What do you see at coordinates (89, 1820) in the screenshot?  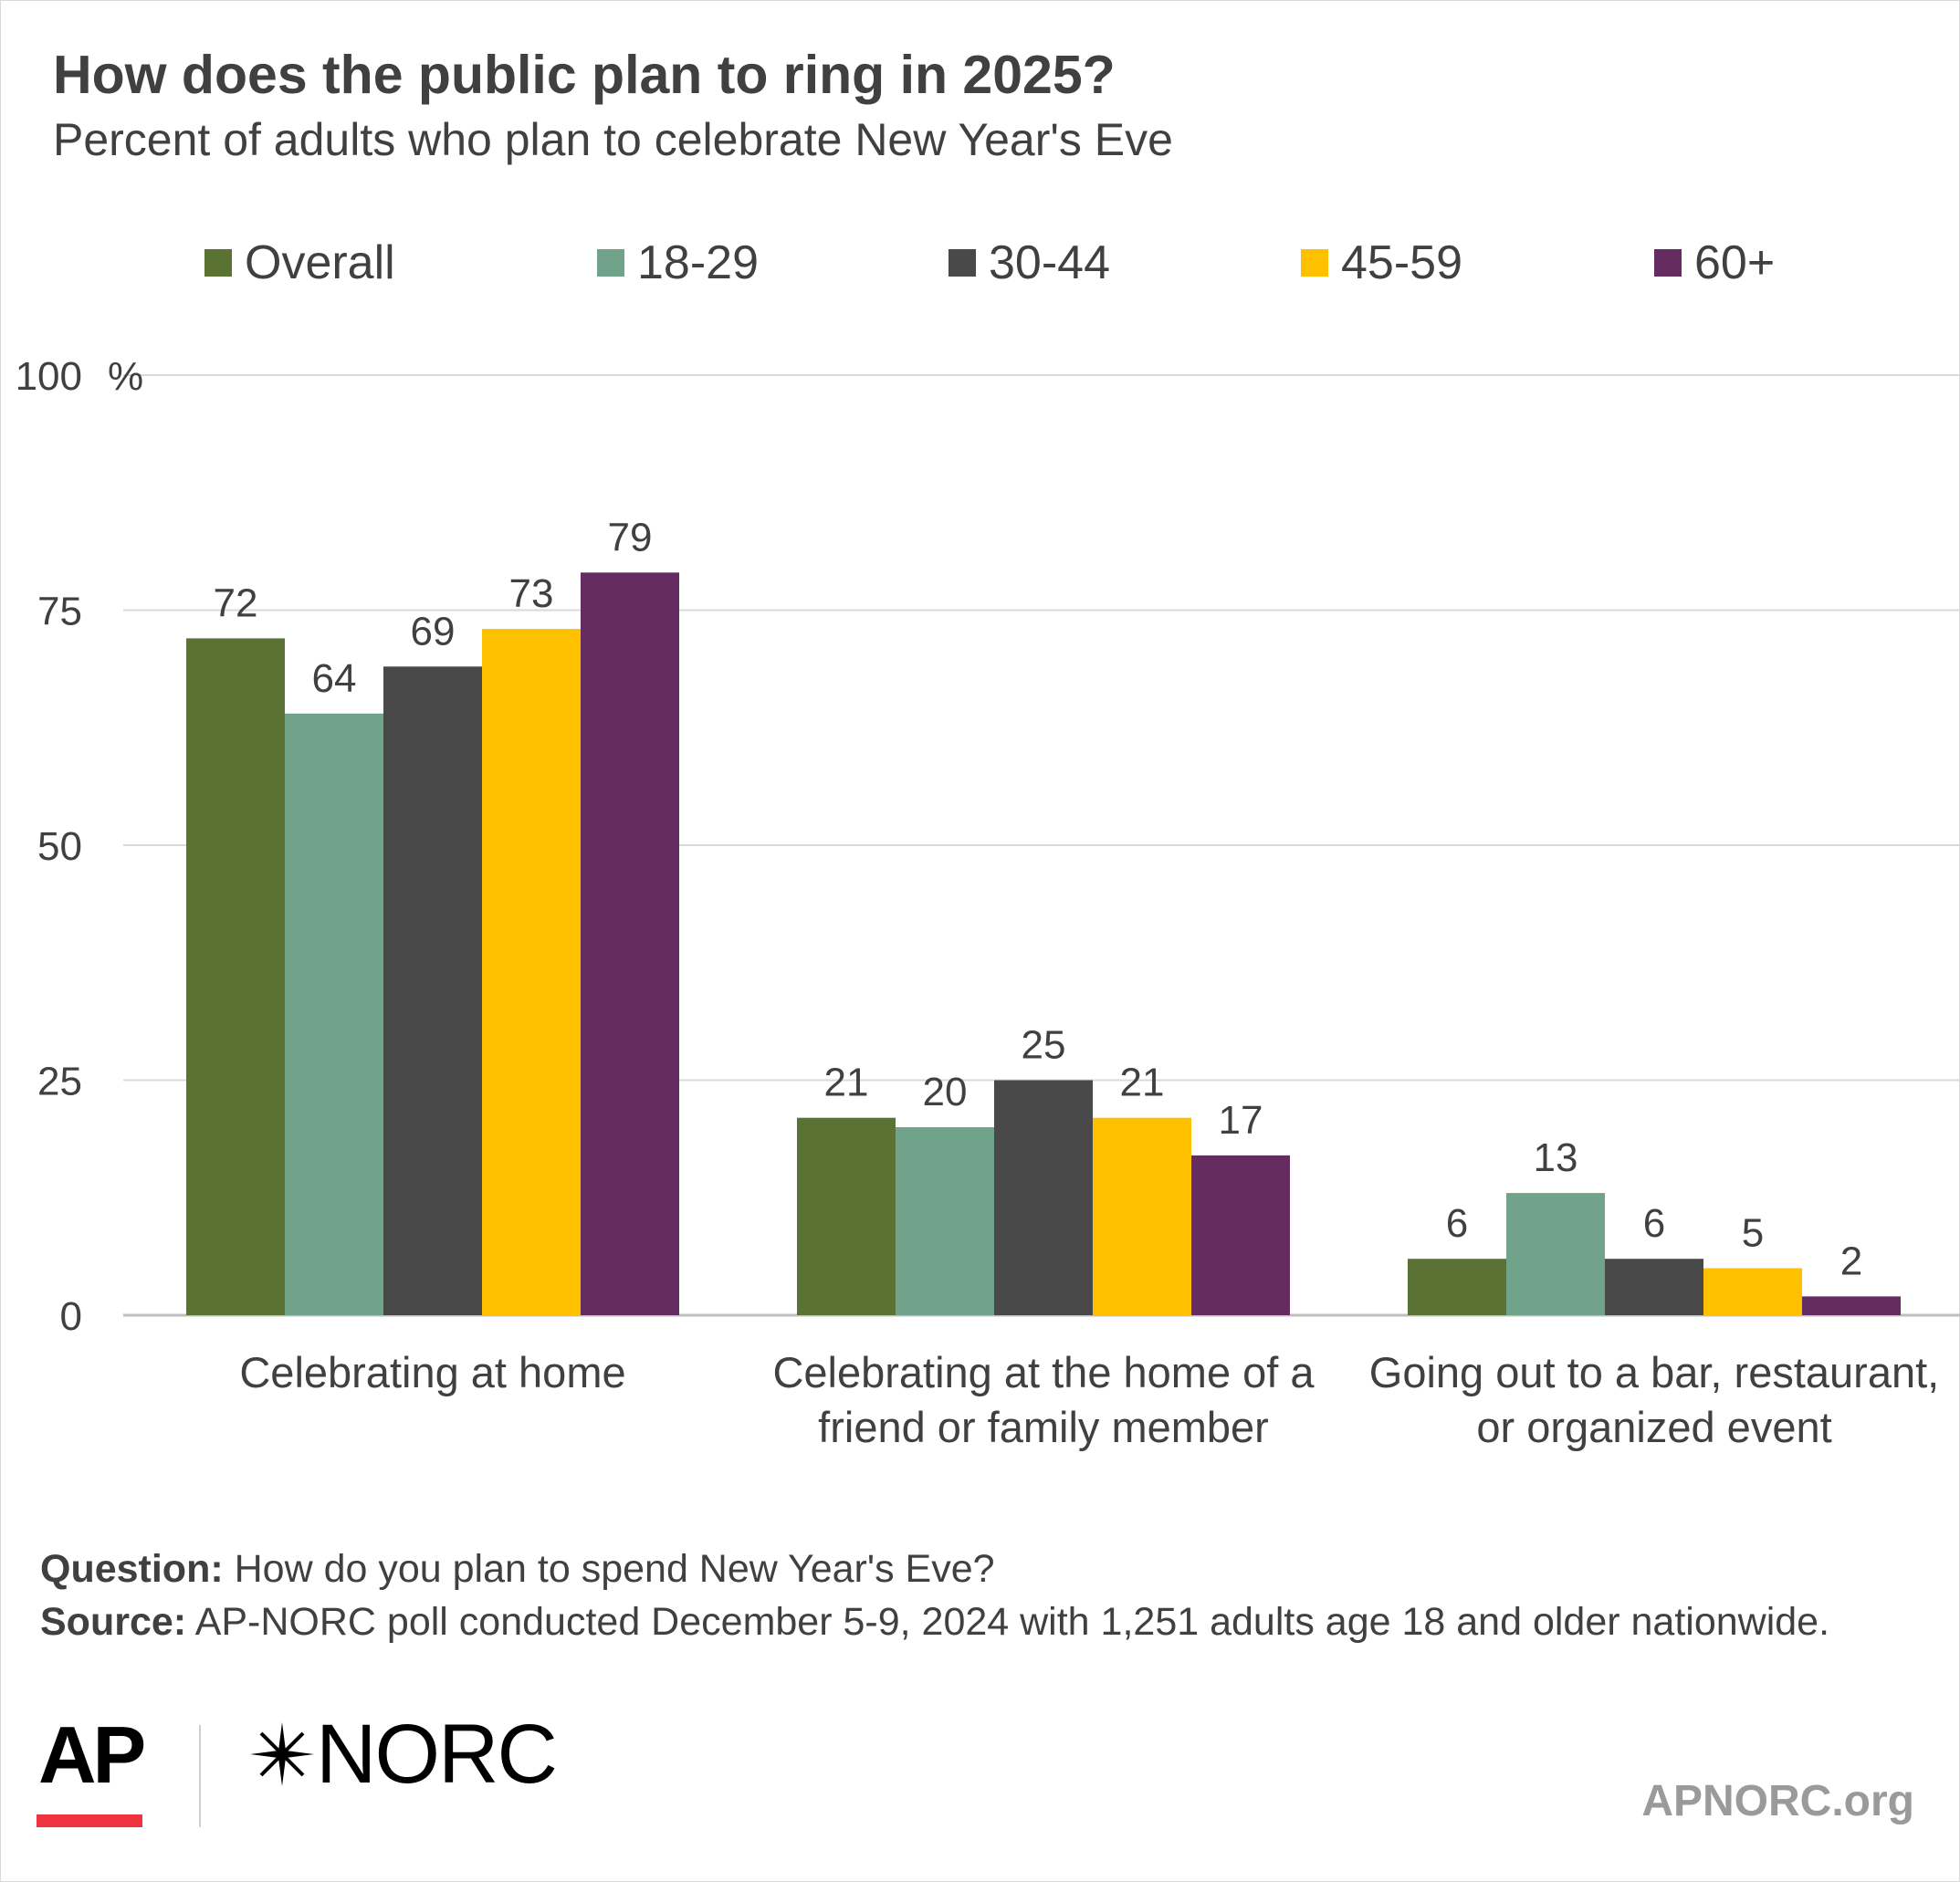 I see `ap-logo-accent-bar` at bounding box center [89, 1820].